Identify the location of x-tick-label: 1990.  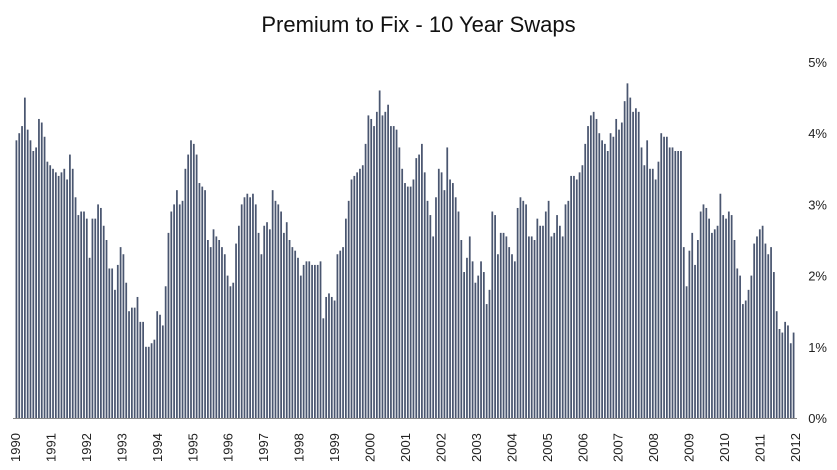
(15, 447).